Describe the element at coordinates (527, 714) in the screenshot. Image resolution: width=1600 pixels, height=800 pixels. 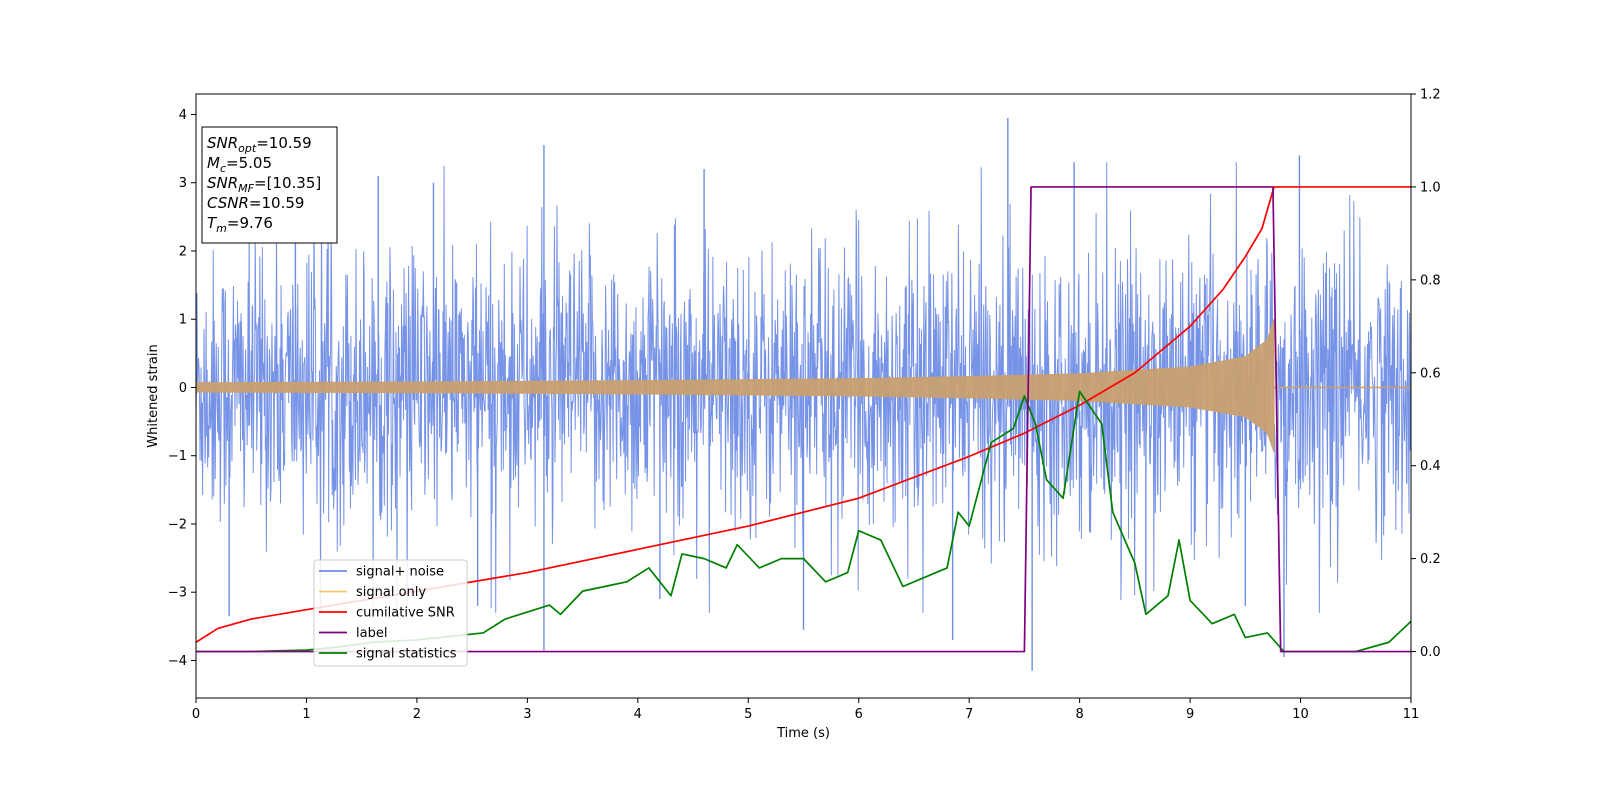
I see `x-tick-label: 3` at that location.